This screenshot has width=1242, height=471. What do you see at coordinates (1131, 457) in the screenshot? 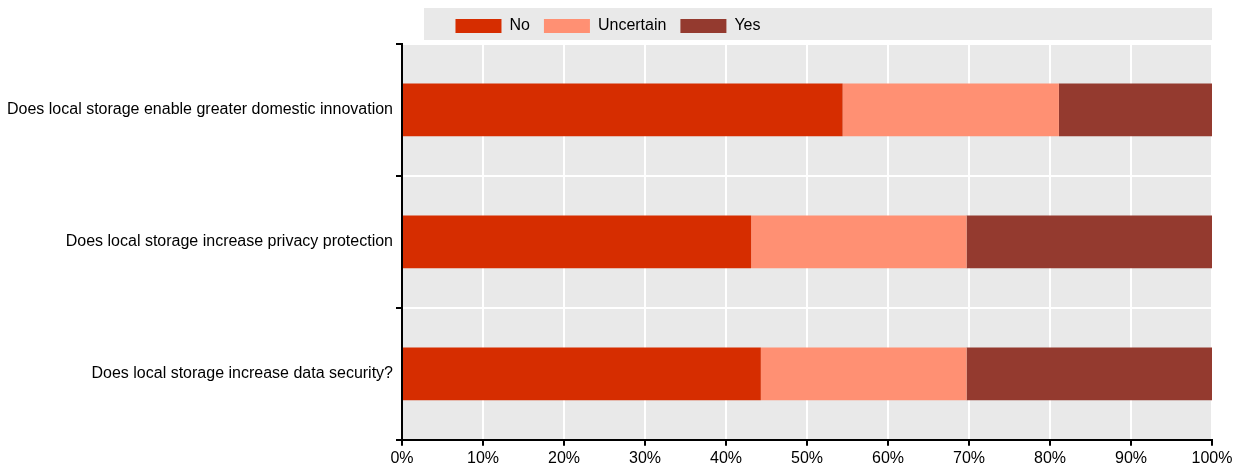
I see `x-tick-label: 90%` at bounding box center [1131, 457].